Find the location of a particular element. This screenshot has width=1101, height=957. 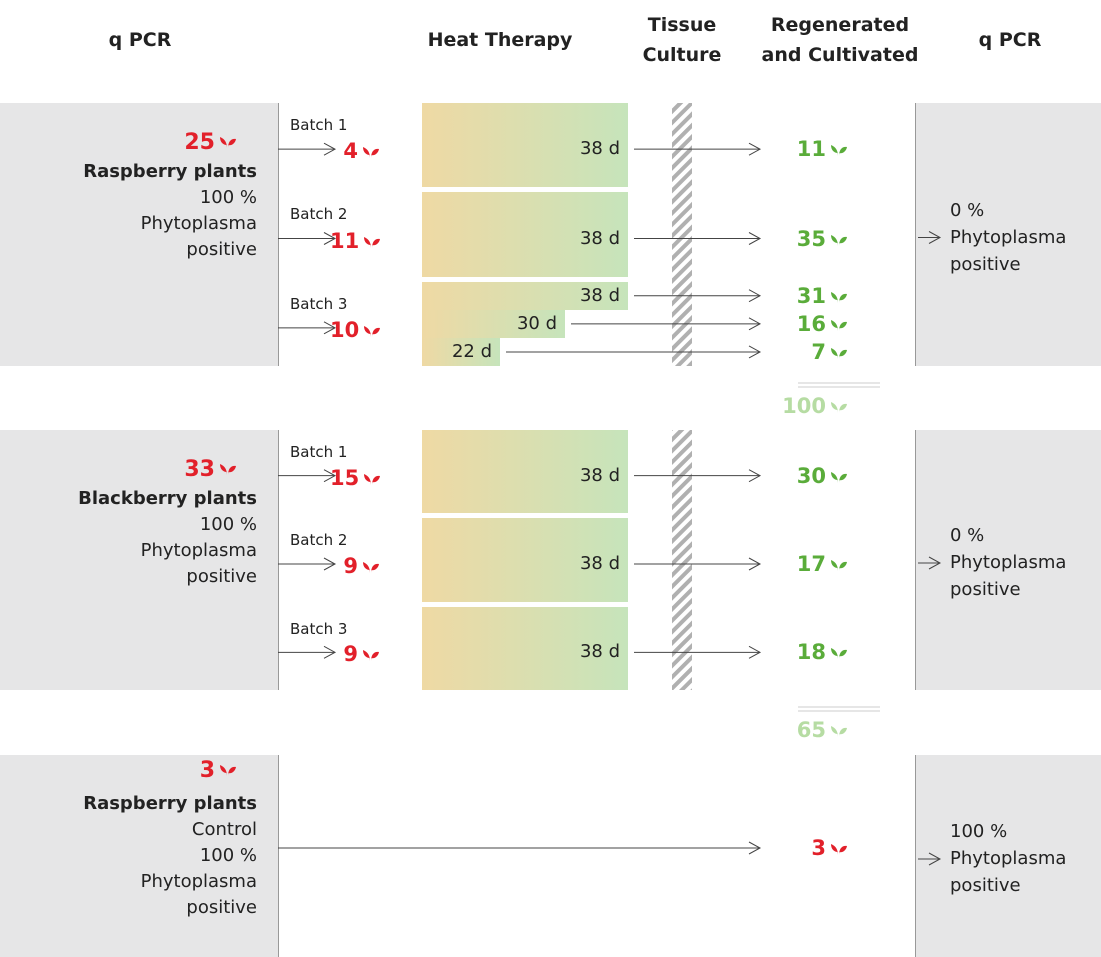

tissue-culture-column is located at coordinates (682, 560).